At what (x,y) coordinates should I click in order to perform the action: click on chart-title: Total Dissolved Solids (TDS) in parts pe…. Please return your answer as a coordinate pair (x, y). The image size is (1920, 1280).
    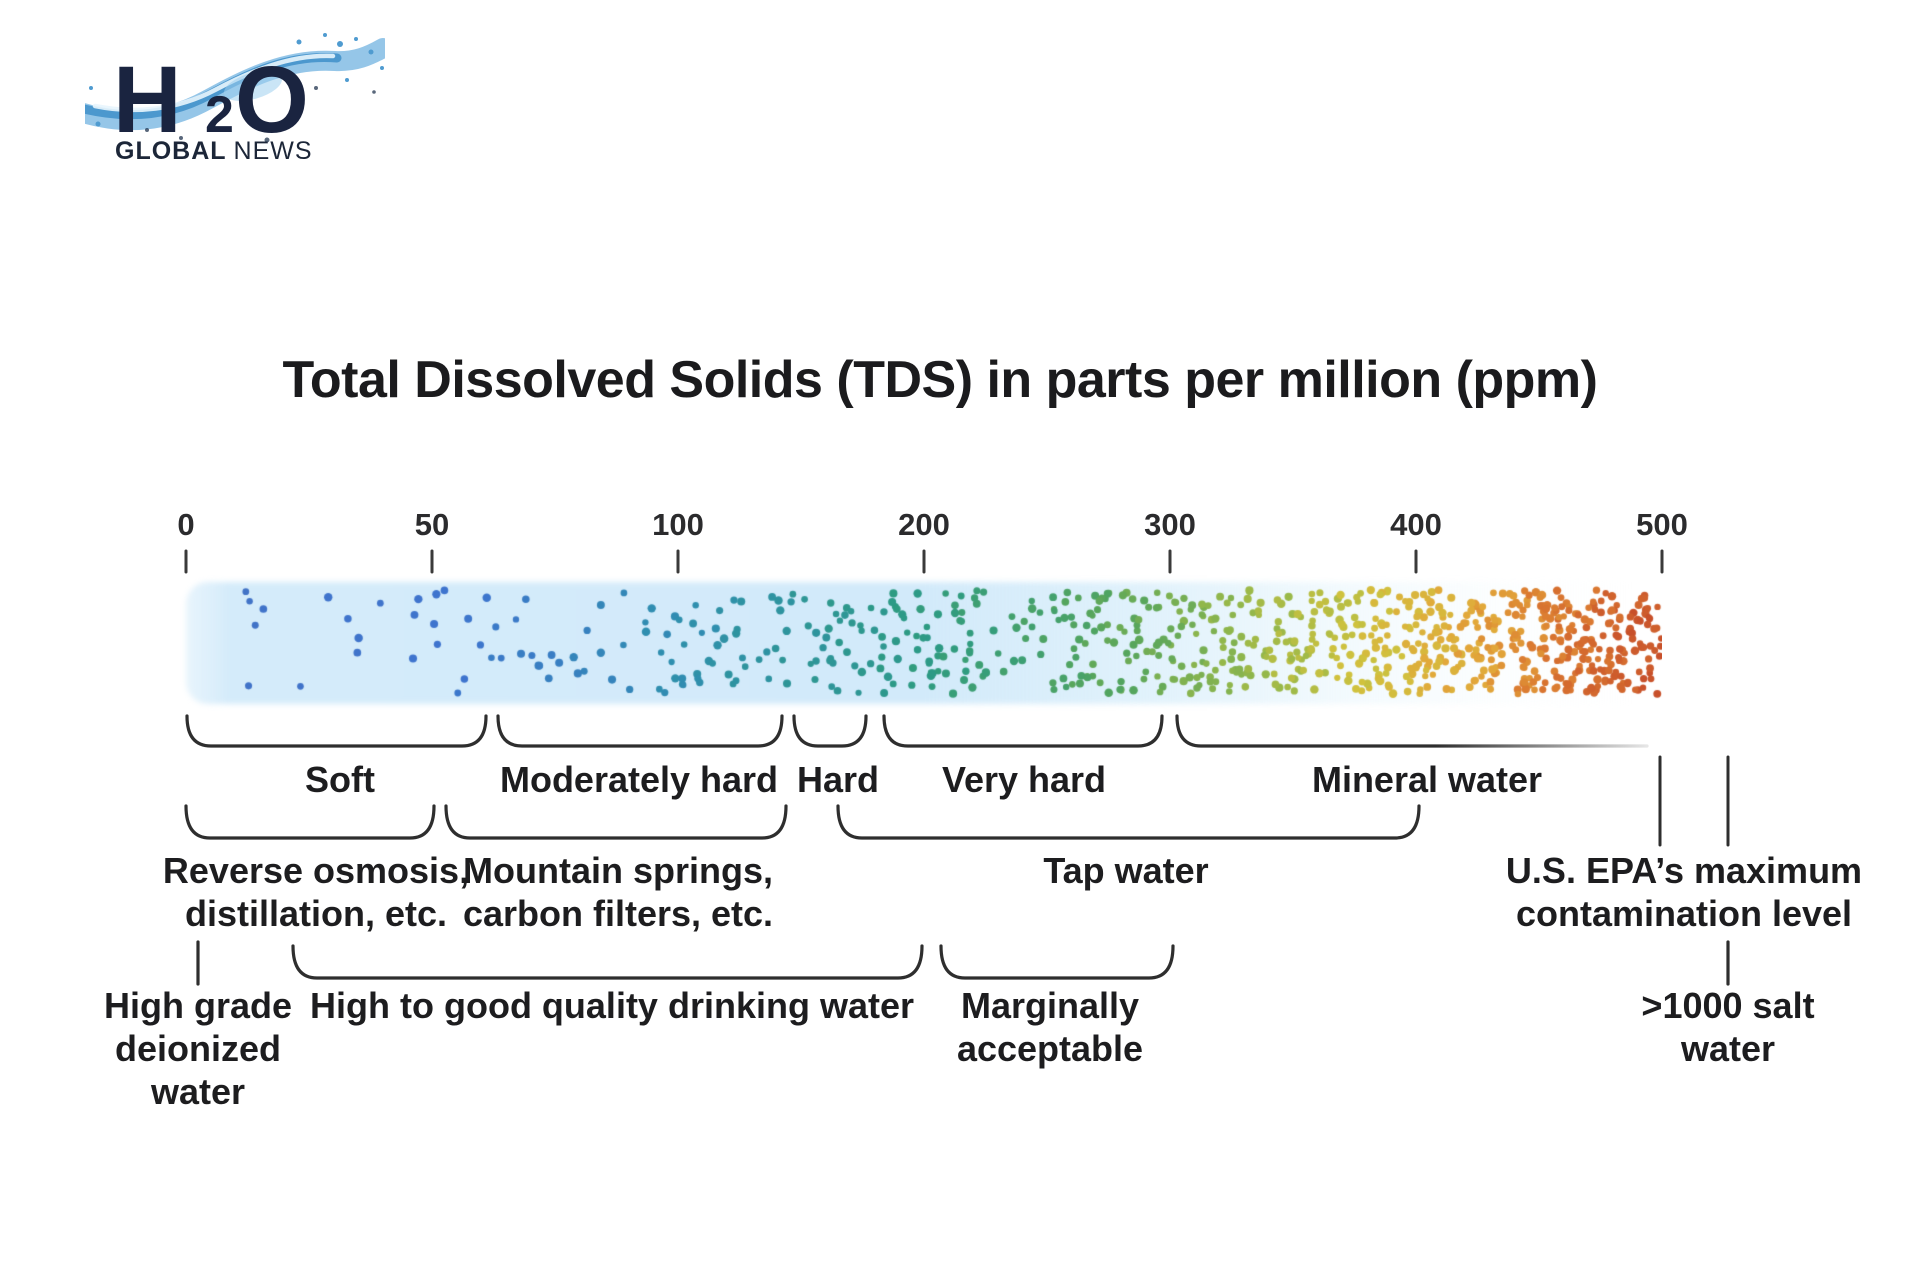
    Looking at the image, I should click on (940, 380).